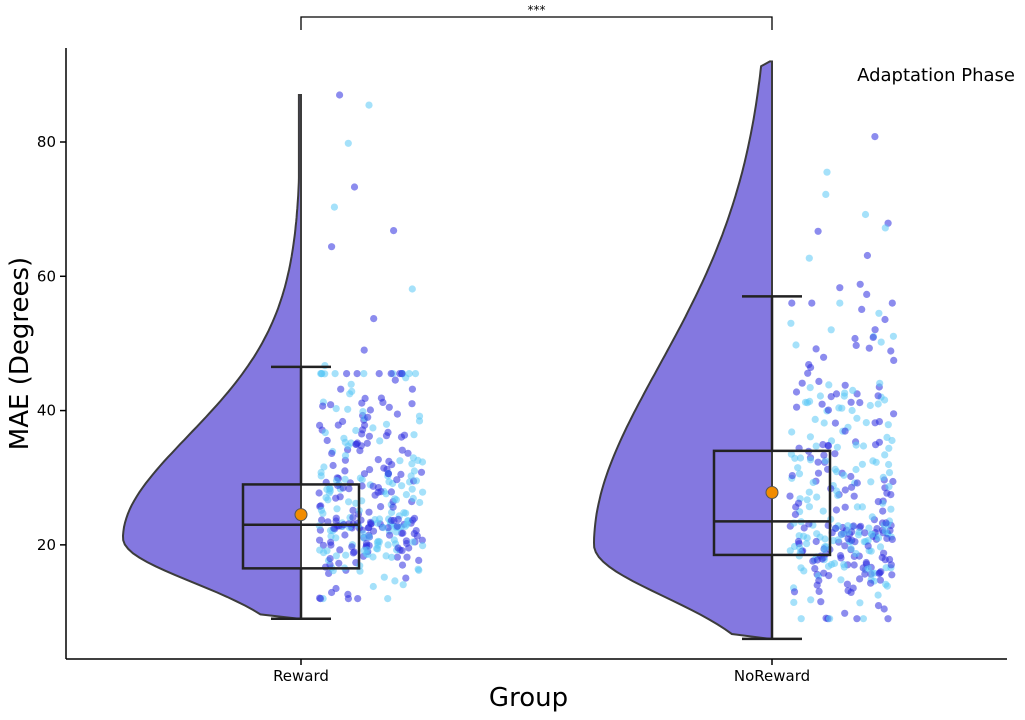 The image size is (1025, 720). Describe the element at coordinates (20, 353) in the screenshot. I see `y-axis-title: MAE (Degrees)` at that location.